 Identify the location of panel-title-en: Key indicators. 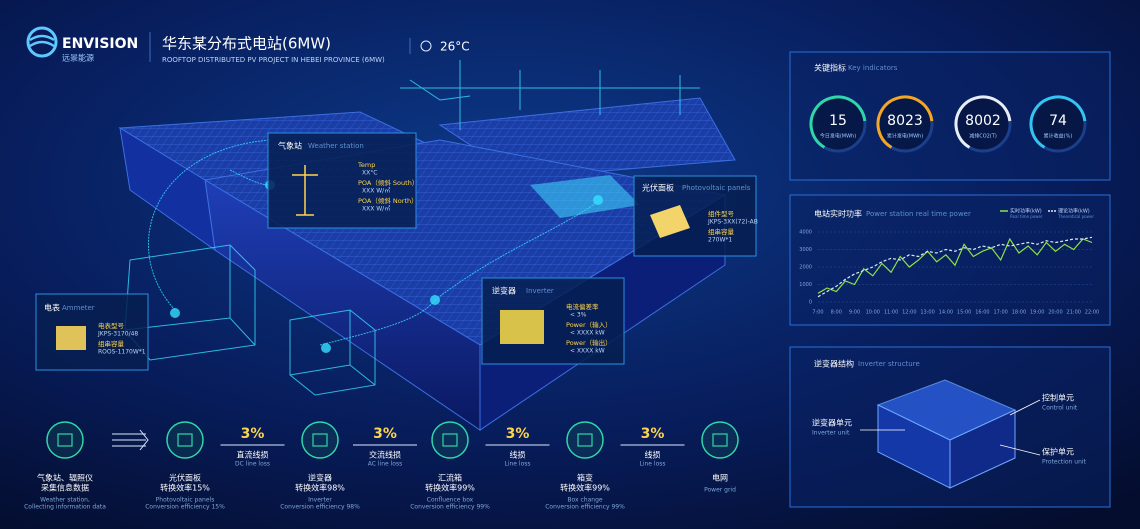
(873, 68).